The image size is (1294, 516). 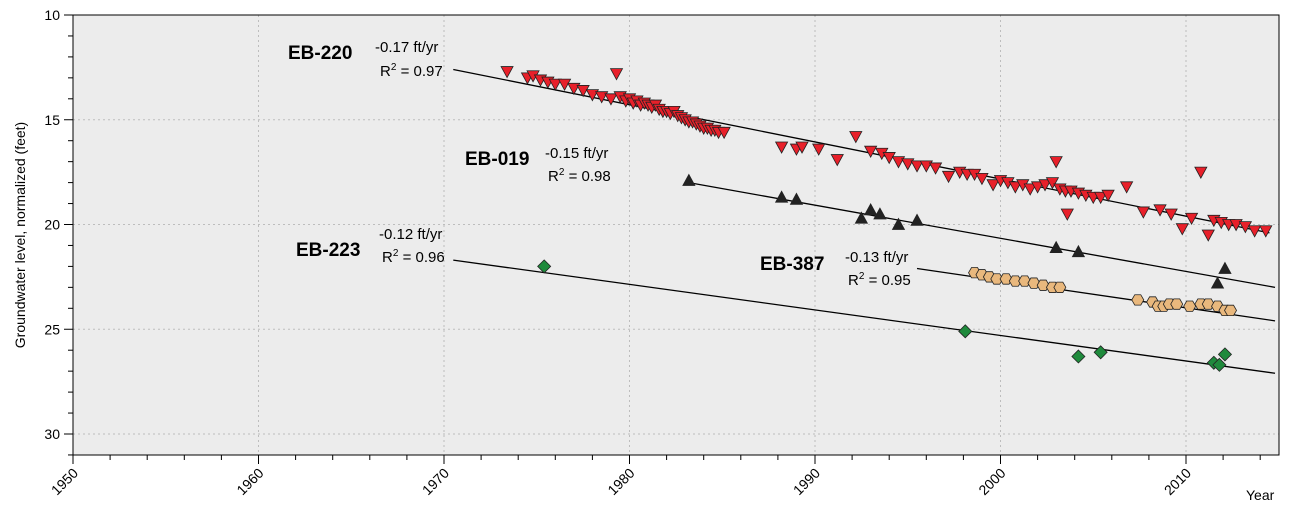 What do you see at coordinates (879, 280) in the screenshot?
I see `r2-label-eb-387: R2 = 0.95` at bounding box center [879, 280].